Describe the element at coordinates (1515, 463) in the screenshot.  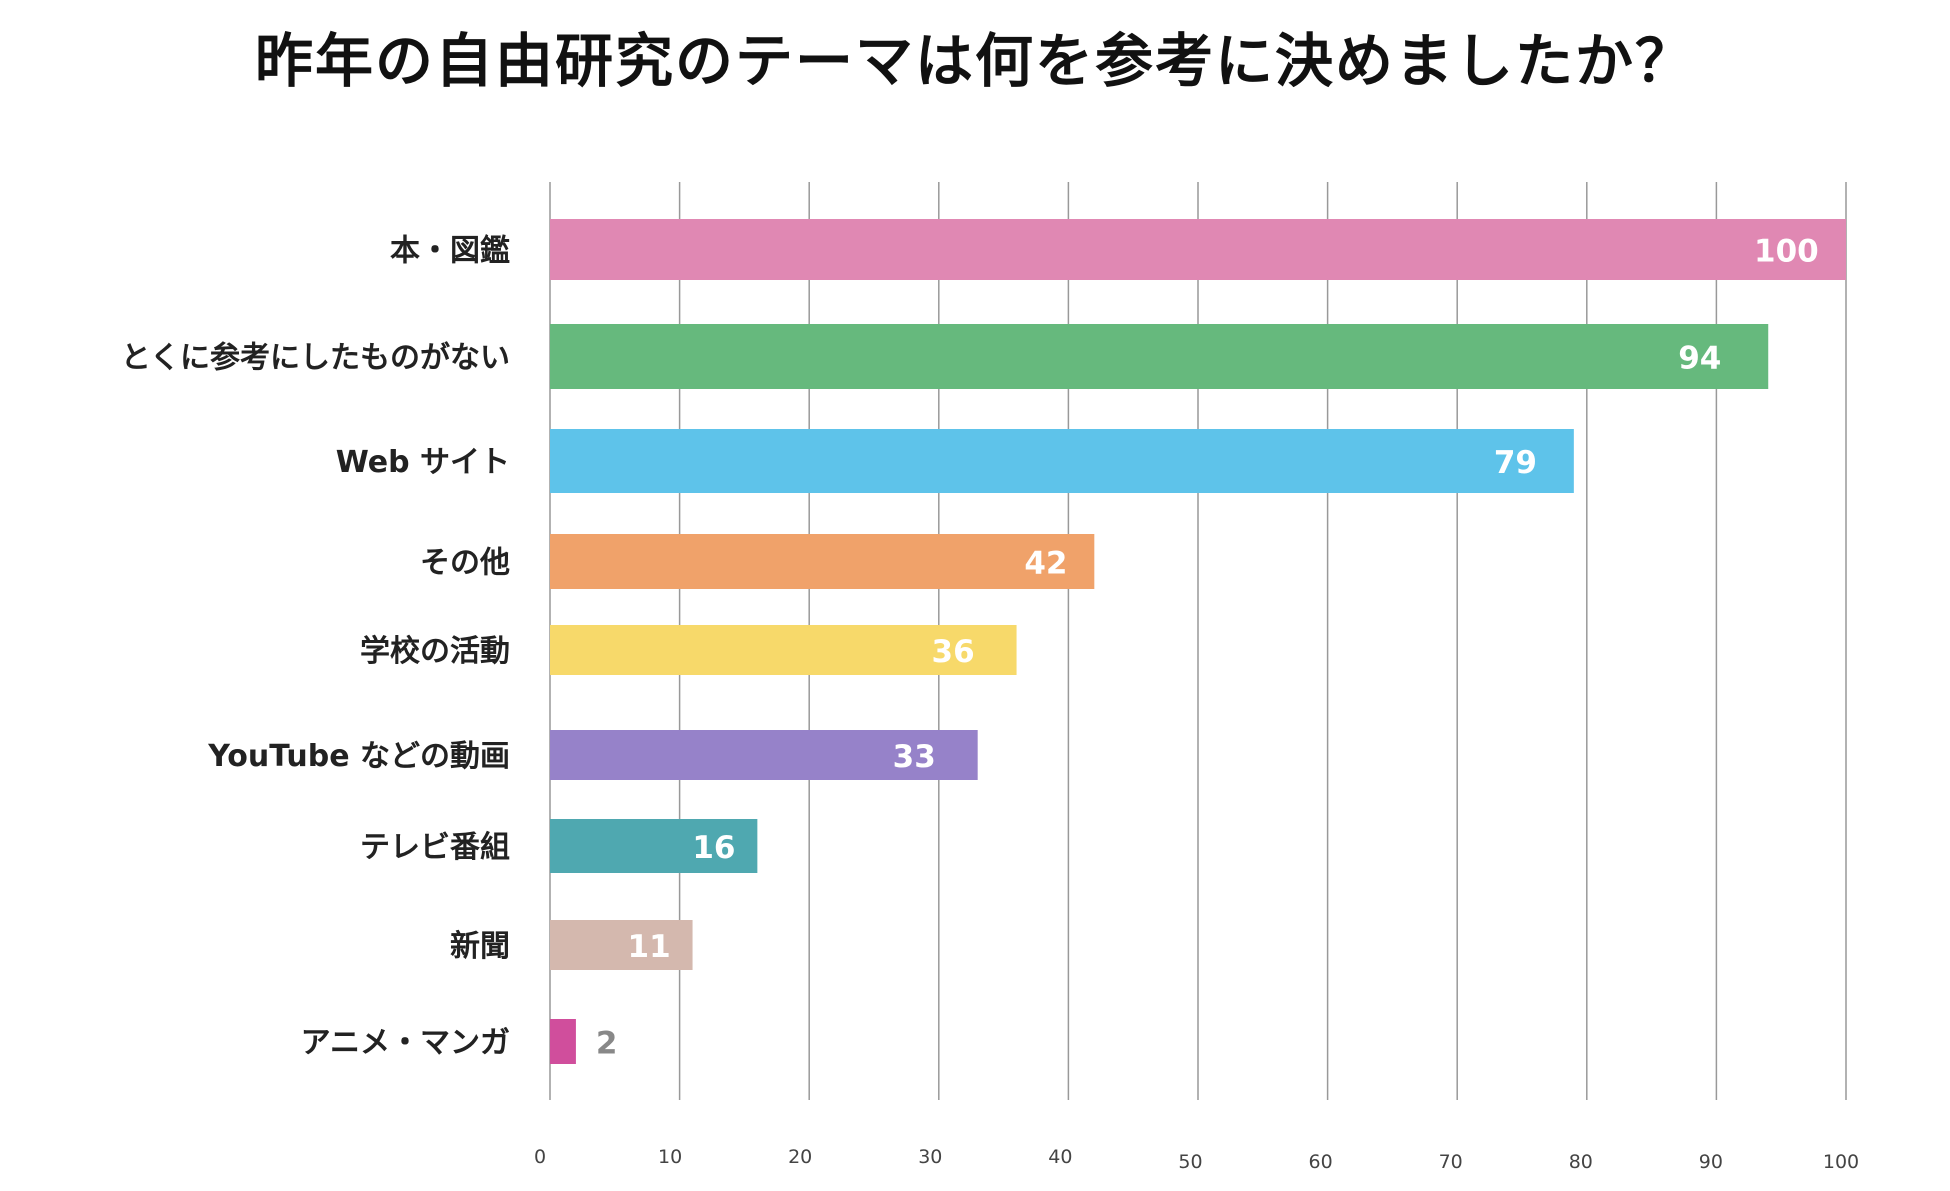
I see `value-label: 79` at that location.